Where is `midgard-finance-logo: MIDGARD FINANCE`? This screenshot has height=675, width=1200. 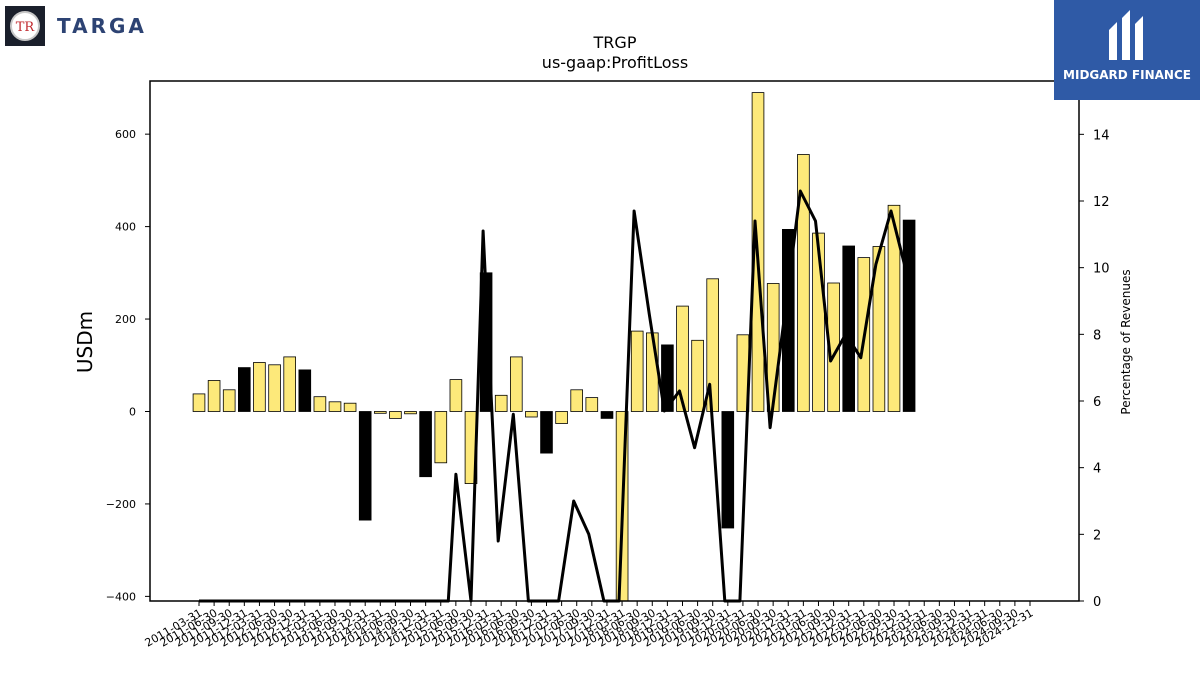 midgard-finance-logo: MIDGARD FINANCE is located at coordinates (1127, 50).